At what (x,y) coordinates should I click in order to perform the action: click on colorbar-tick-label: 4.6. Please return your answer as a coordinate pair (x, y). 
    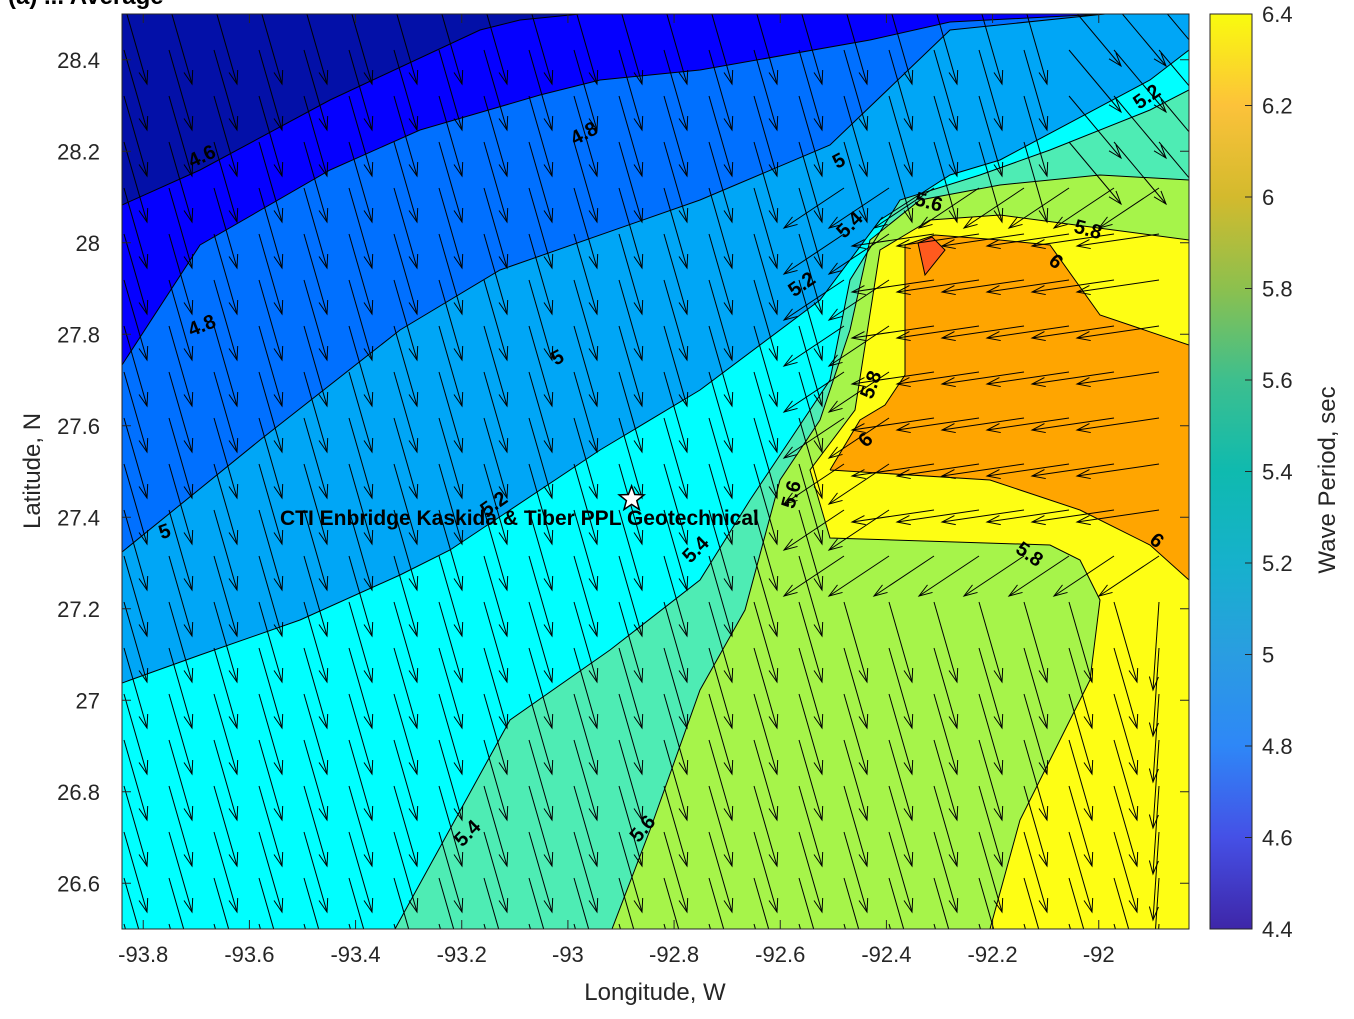
    Looking at the image, I should click on (1277, 838).